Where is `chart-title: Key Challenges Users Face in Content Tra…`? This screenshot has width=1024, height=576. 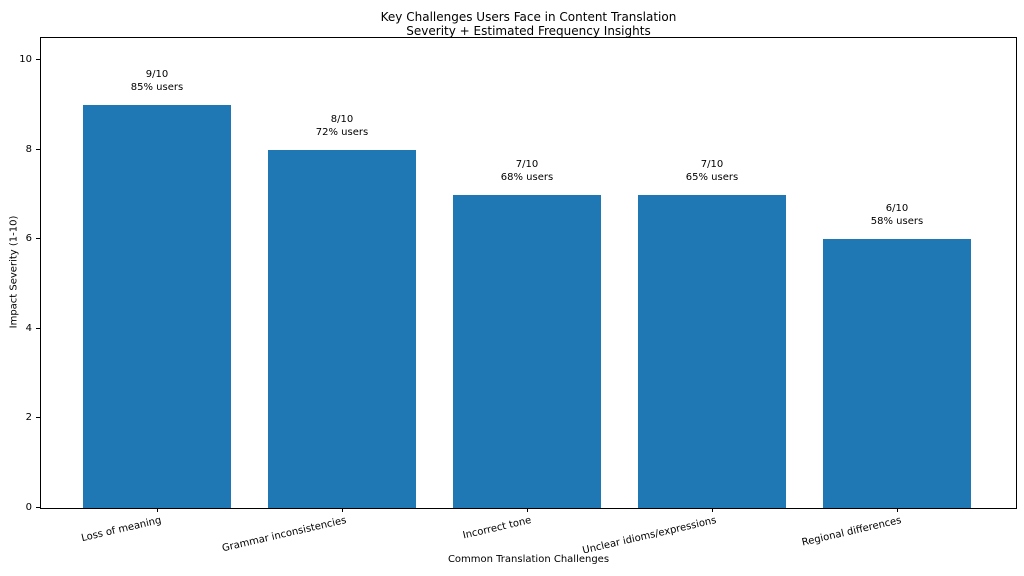 chart-title: Key Challenges Users Face in Content Tra… is located at coordinates (528, 24).